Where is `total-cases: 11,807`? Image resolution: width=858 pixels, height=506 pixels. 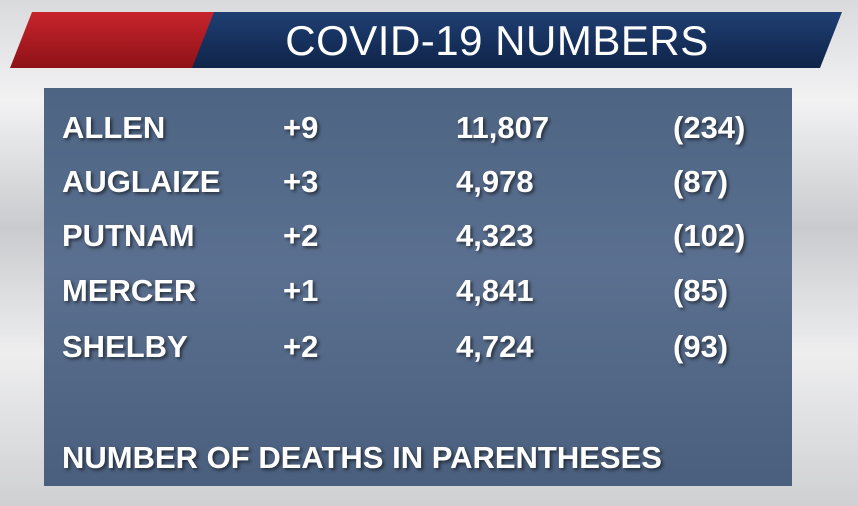
total-cases: 11,807 is located at coordinates (503, 127).